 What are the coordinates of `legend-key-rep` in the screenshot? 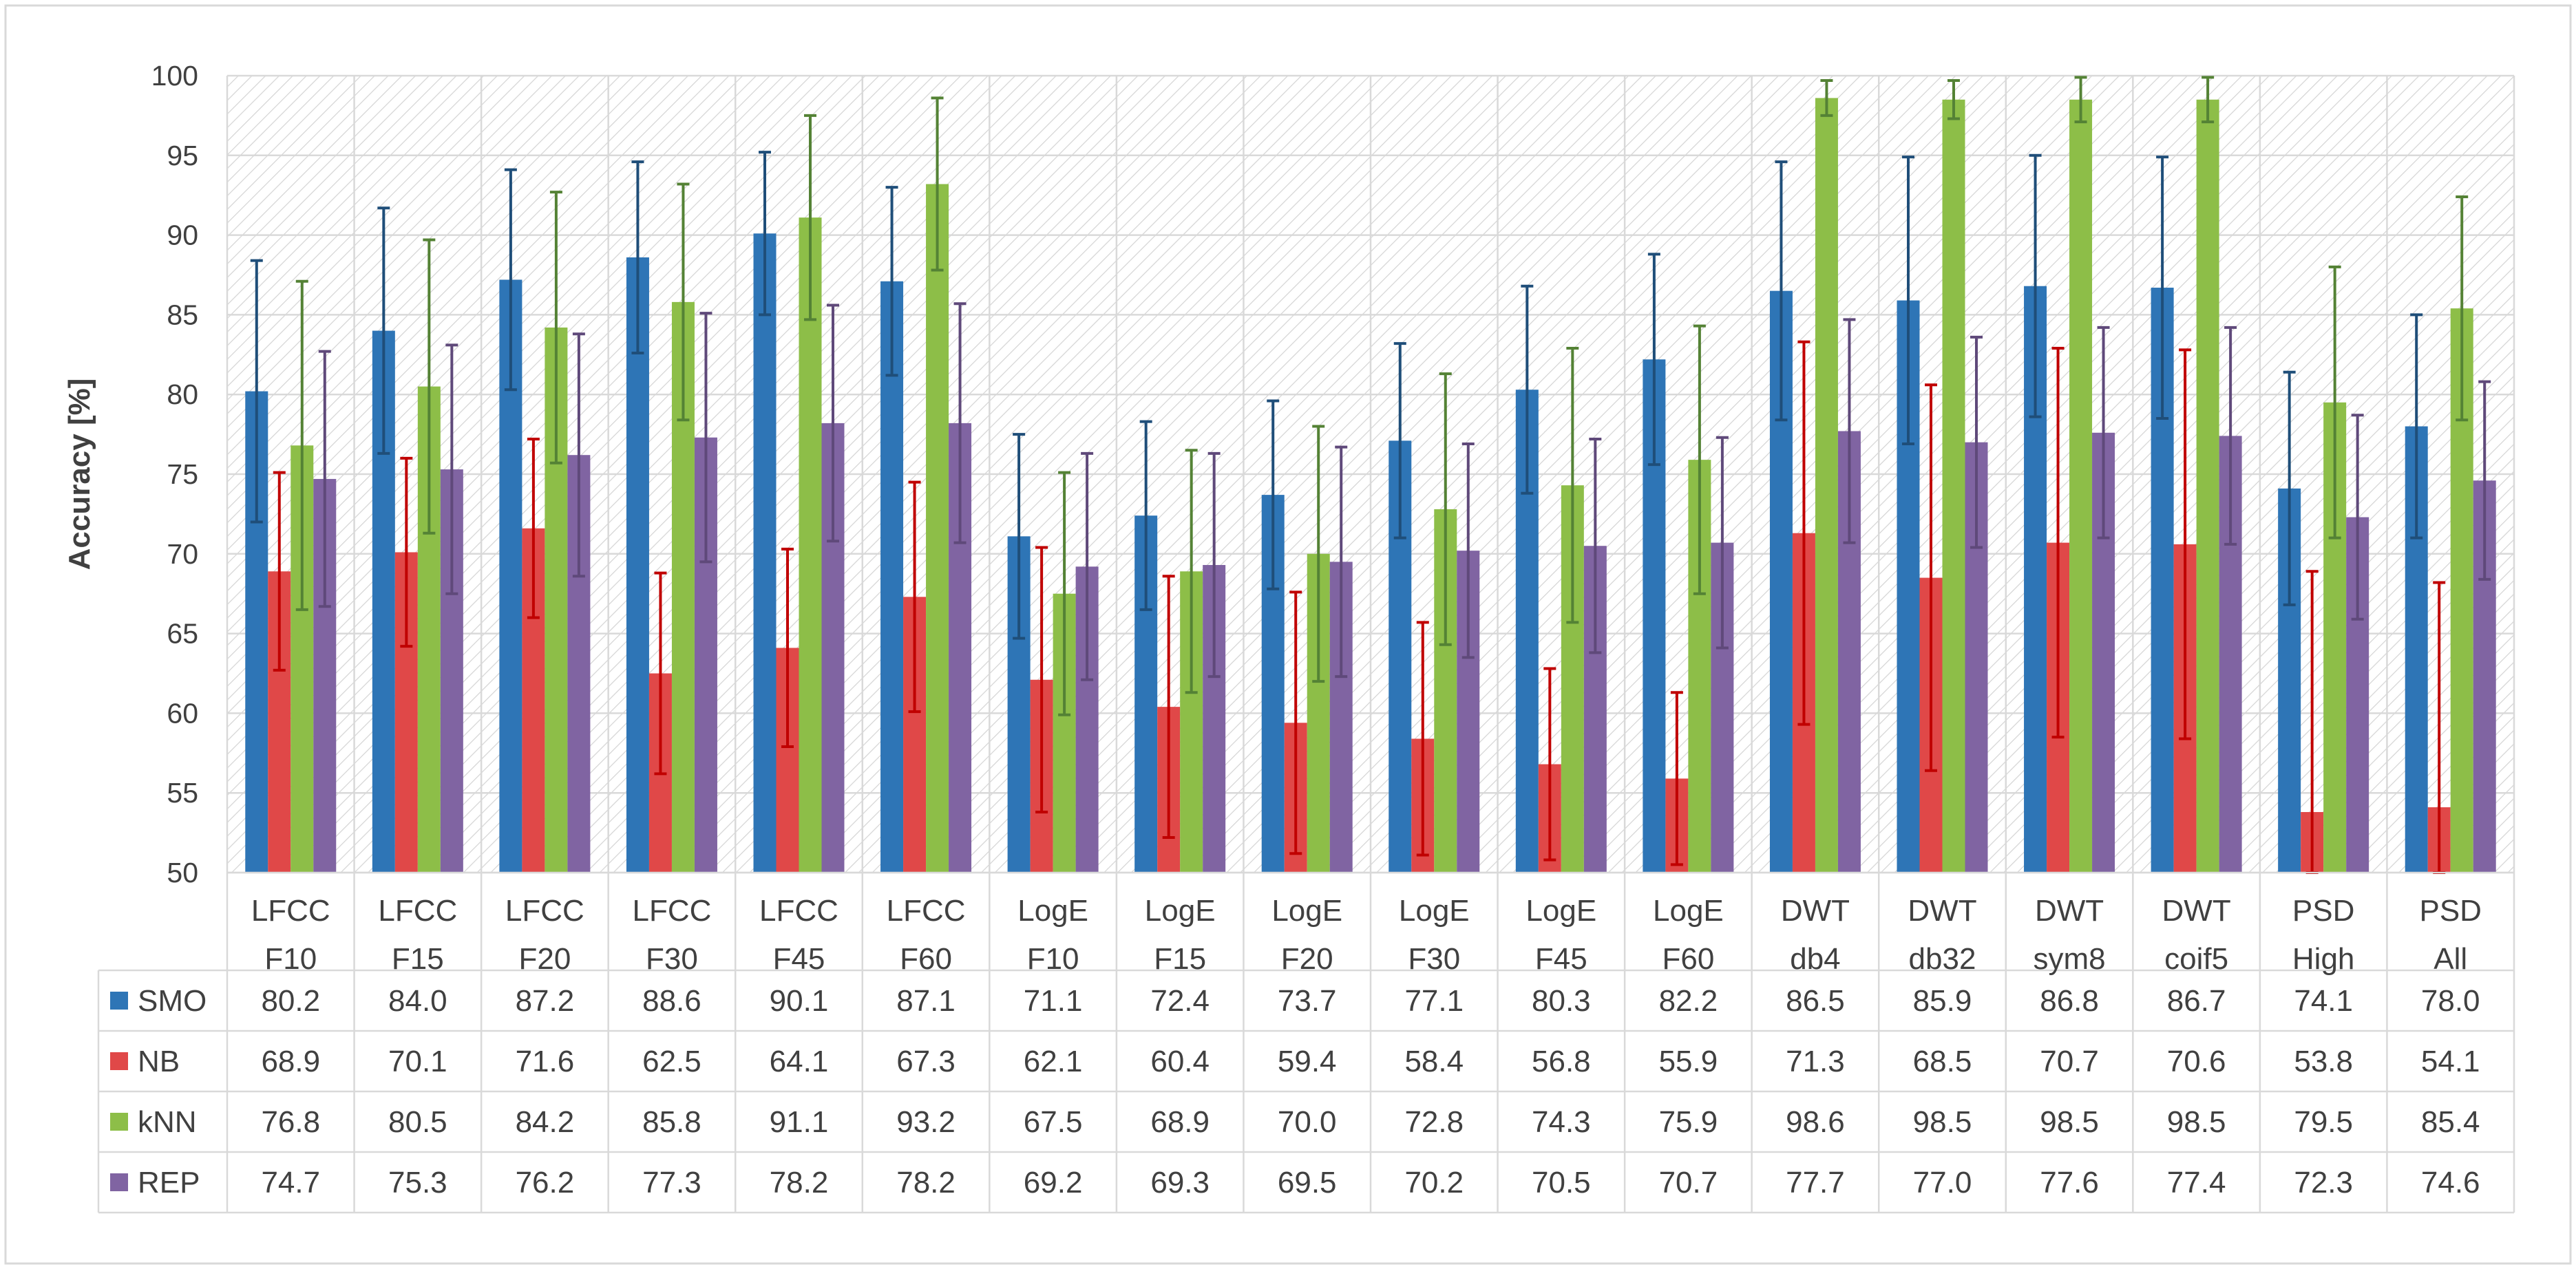 It's located at (119, 1182).